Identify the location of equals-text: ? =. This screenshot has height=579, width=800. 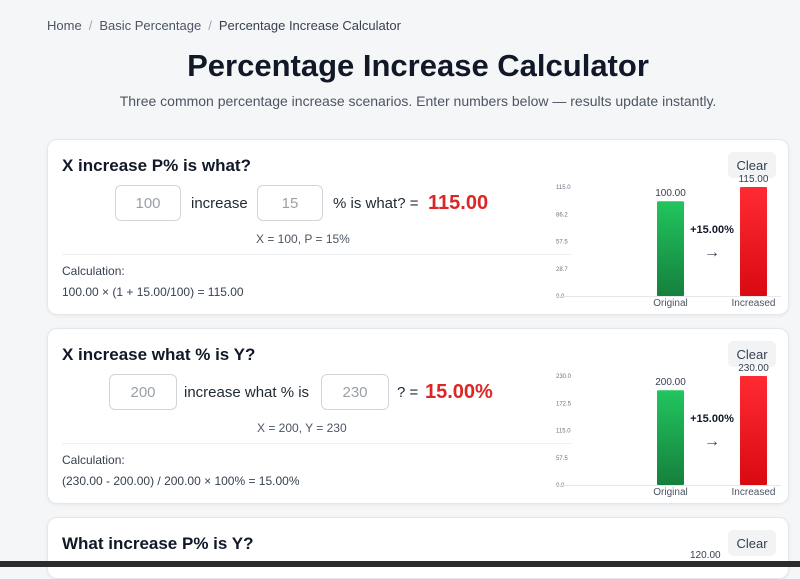
(408, 392).